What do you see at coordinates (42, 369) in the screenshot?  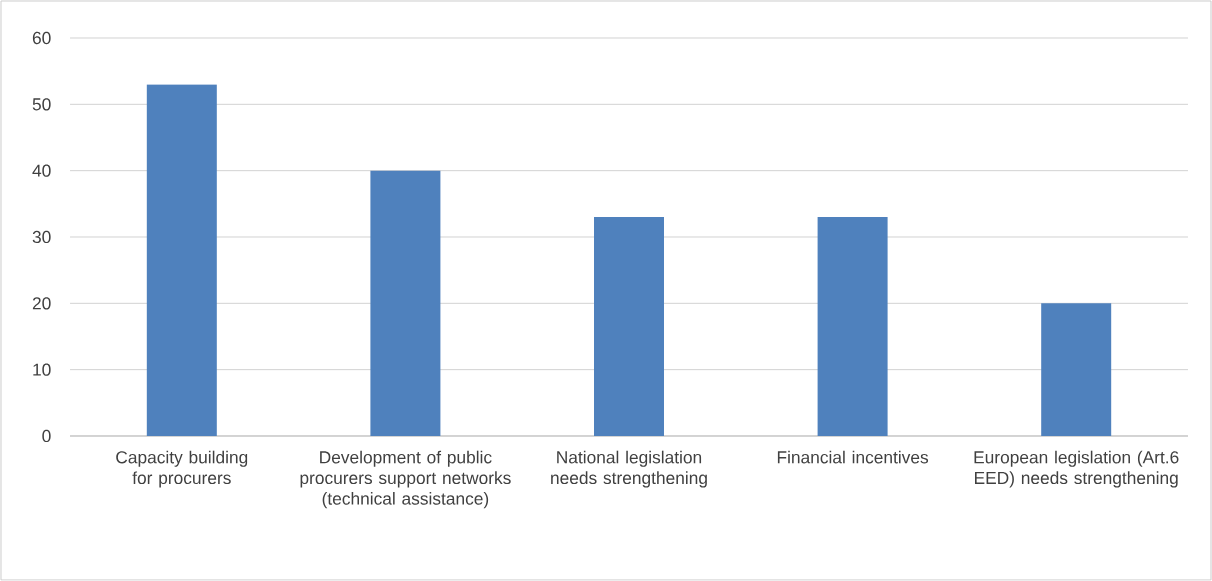 I see `y-tick-label: 10` at bounding box center [42, 369].